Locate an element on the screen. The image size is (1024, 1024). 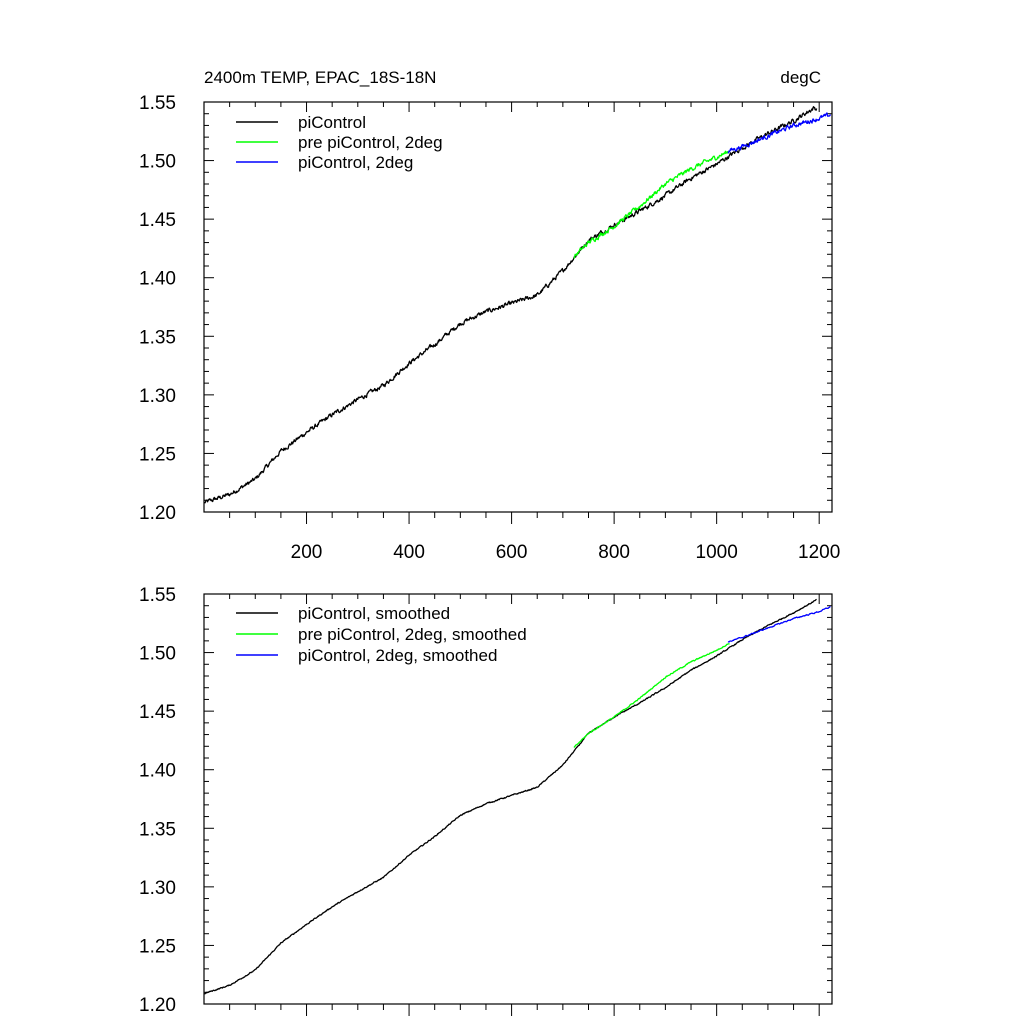
x-tick-label: 600 is located at coordinates (512, 552).